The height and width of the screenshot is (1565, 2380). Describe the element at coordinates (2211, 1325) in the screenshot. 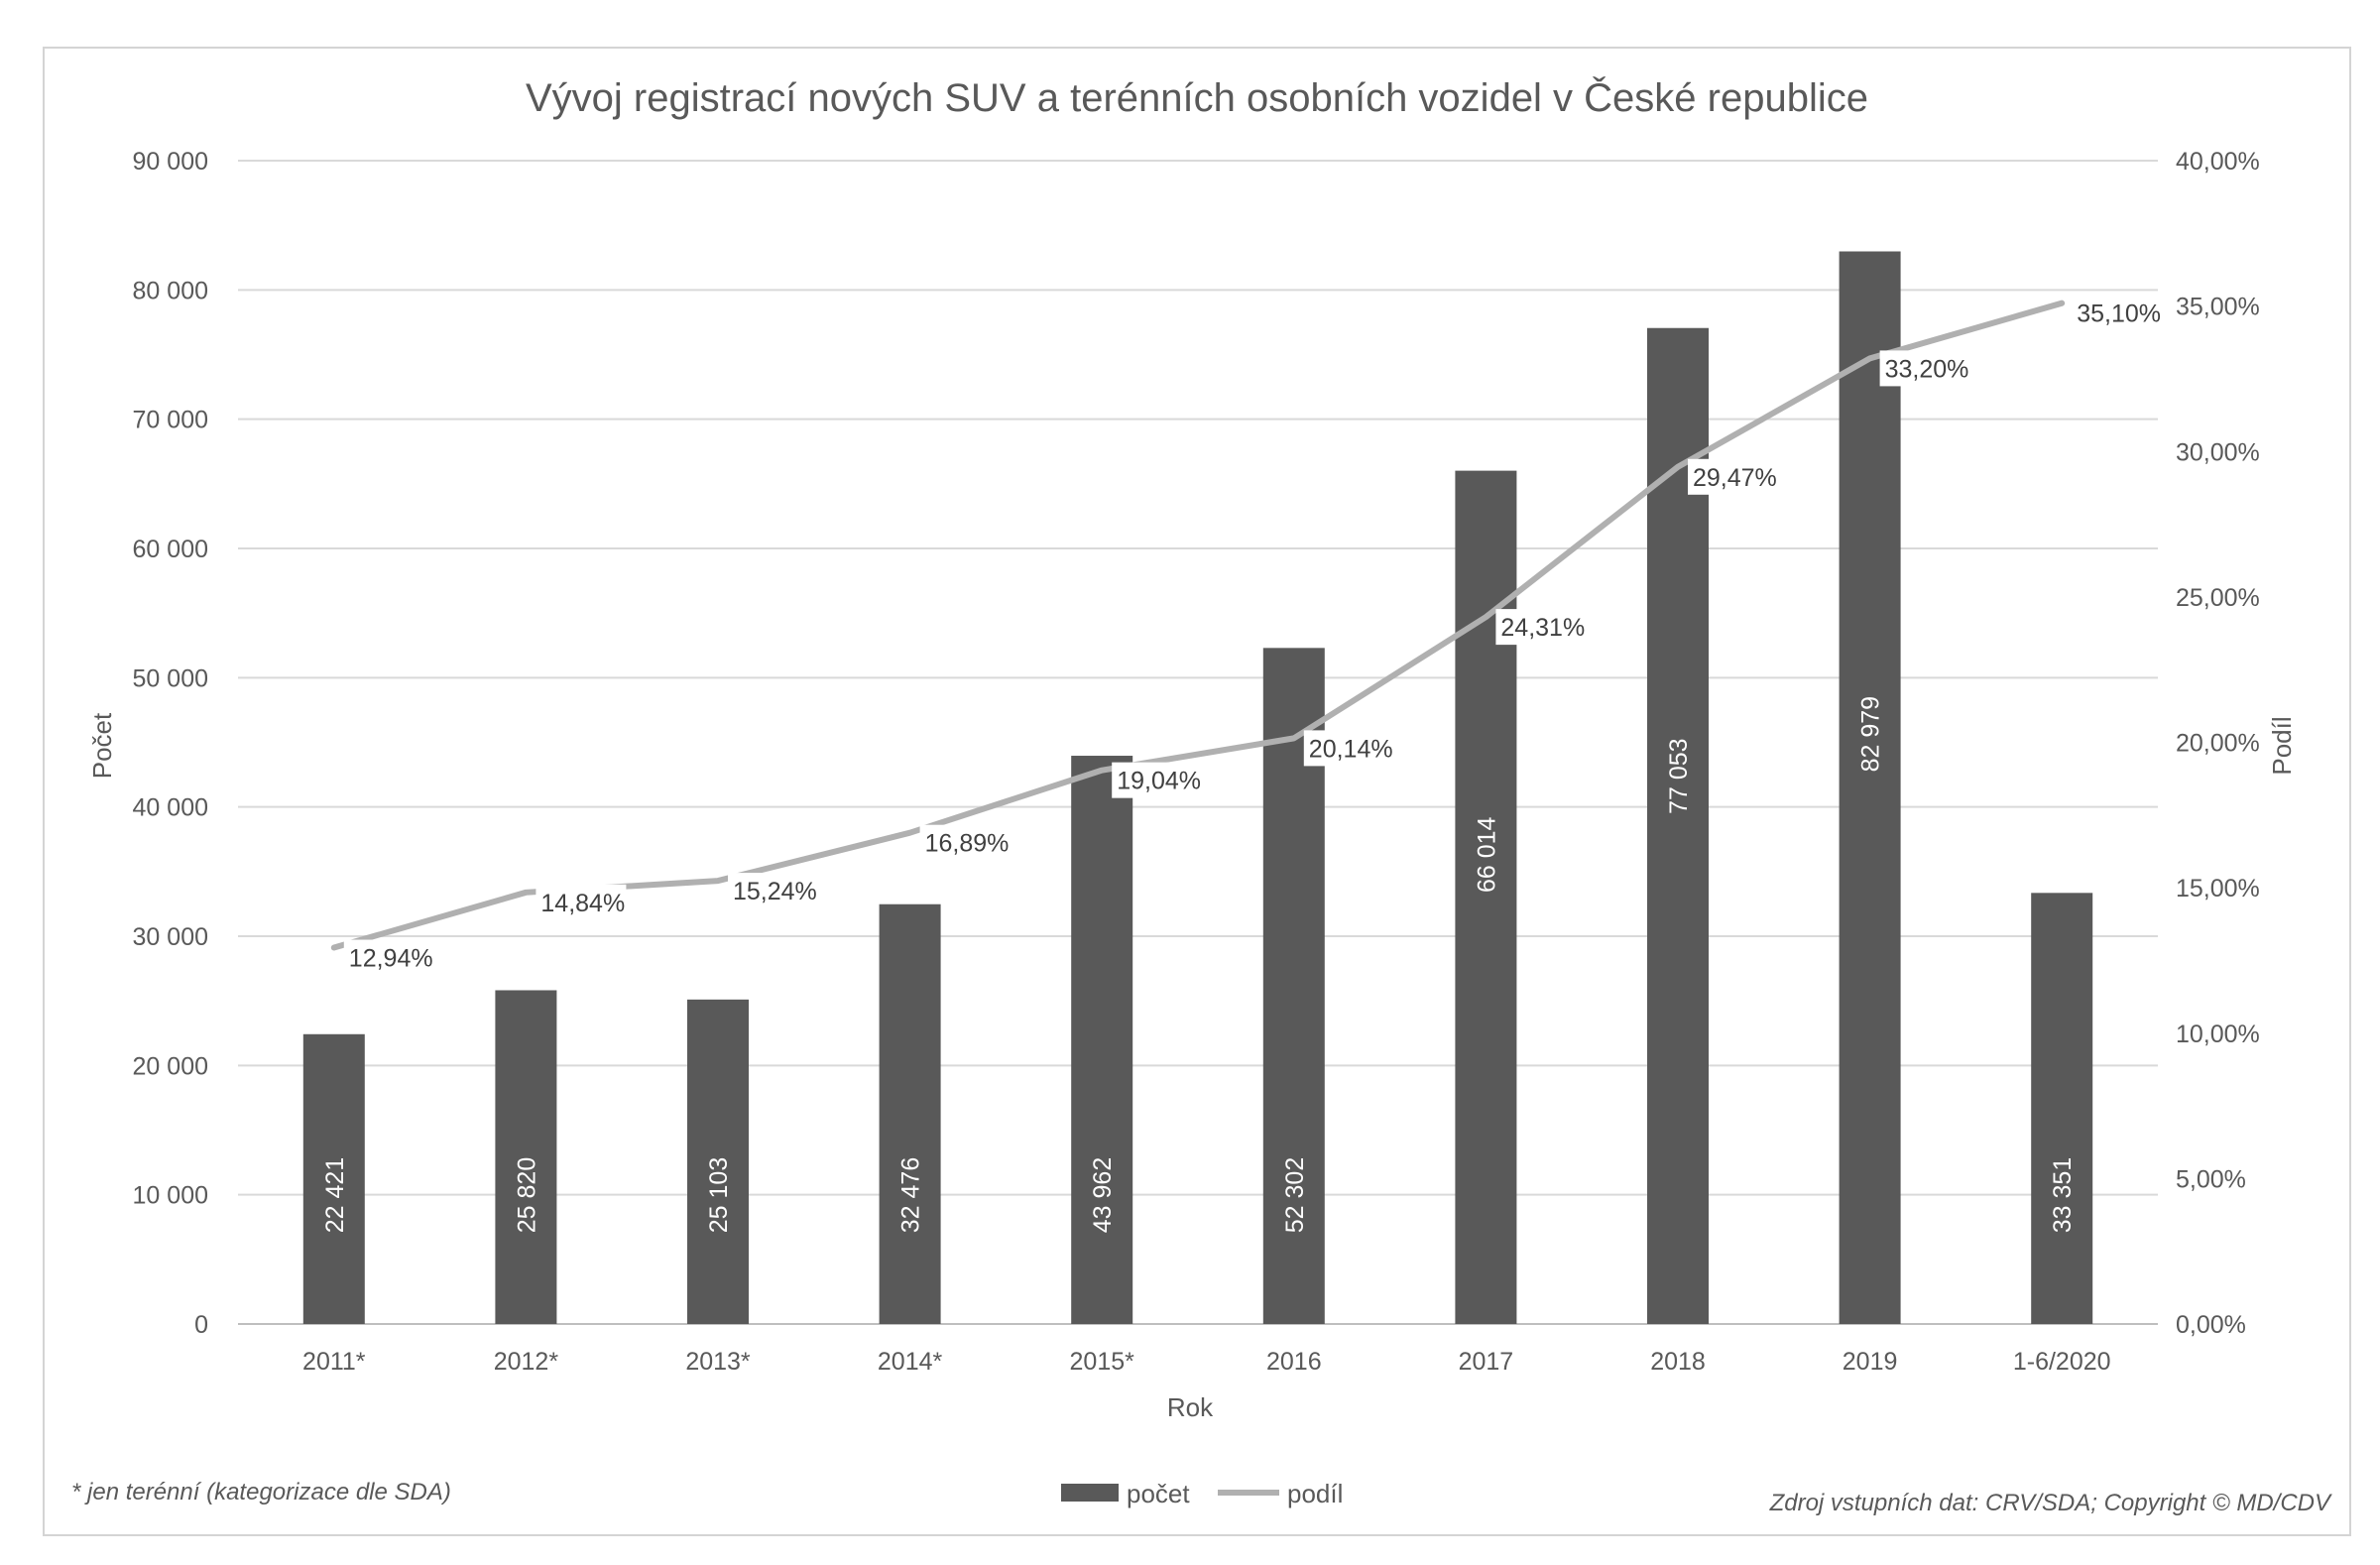

I see `y-right-tick-label: 0,00%` at that location.